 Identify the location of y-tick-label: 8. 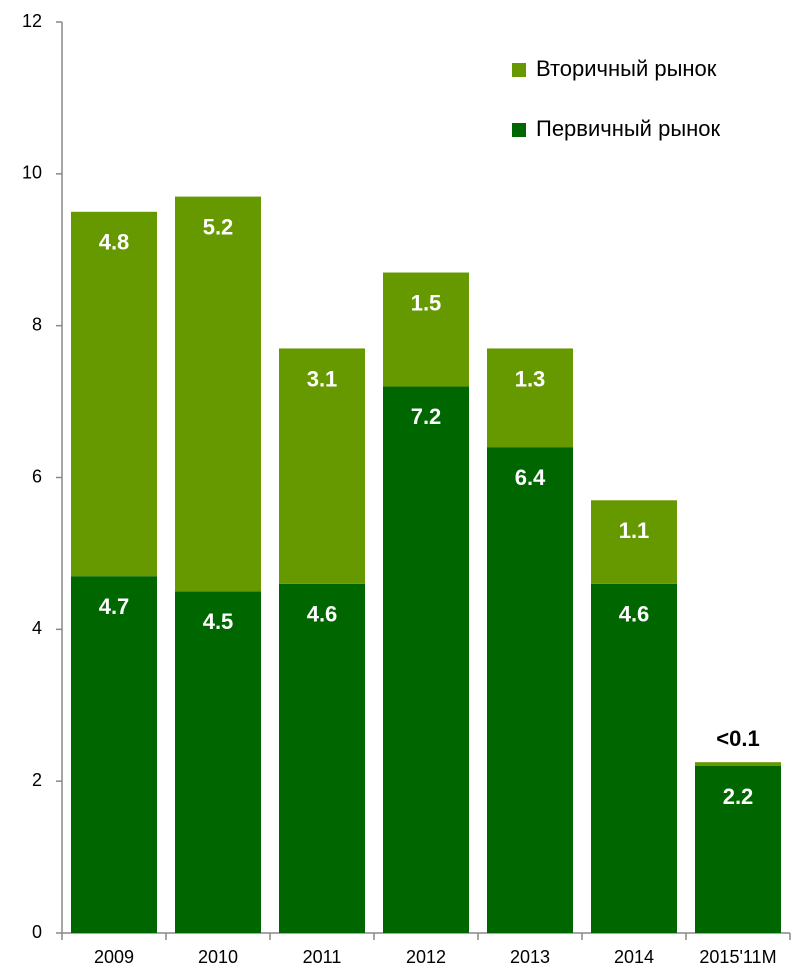
(37, 324).